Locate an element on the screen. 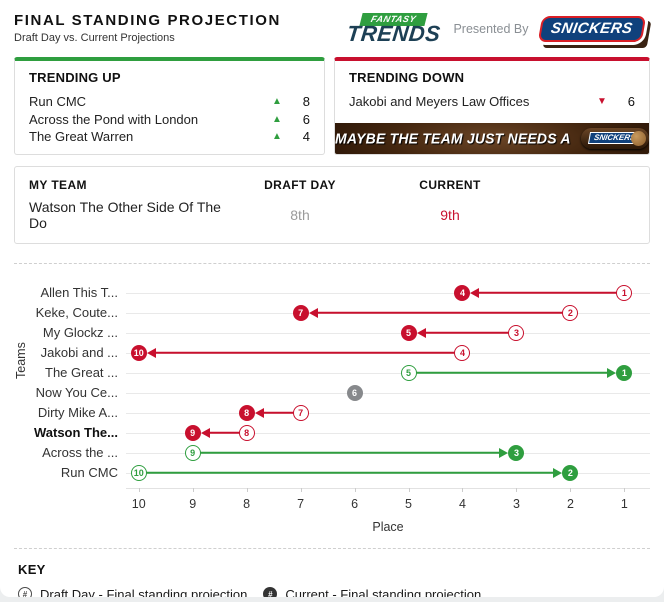 The image size is (664, 602). x-tick-label: 8 is located at coordinates (247, 503).